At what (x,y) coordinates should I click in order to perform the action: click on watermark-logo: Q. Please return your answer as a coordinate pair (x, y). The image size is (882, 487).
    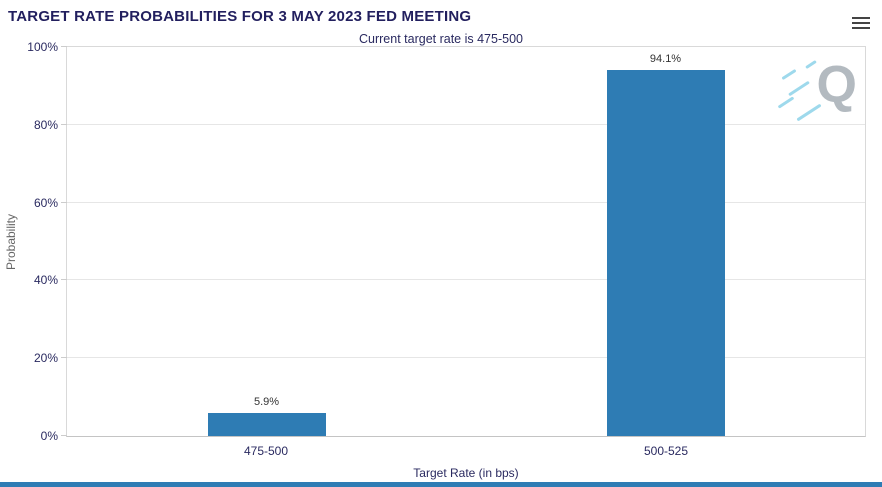
    Looking at the image, I should click on (818, 92).